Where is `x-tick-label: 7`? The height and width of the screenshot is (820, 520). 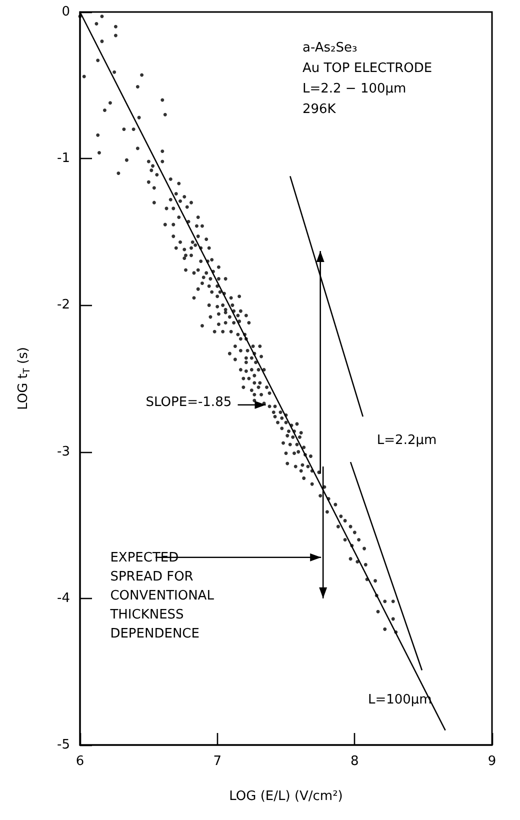 x-tick-label: 7 is located at coordinates (217, 761).